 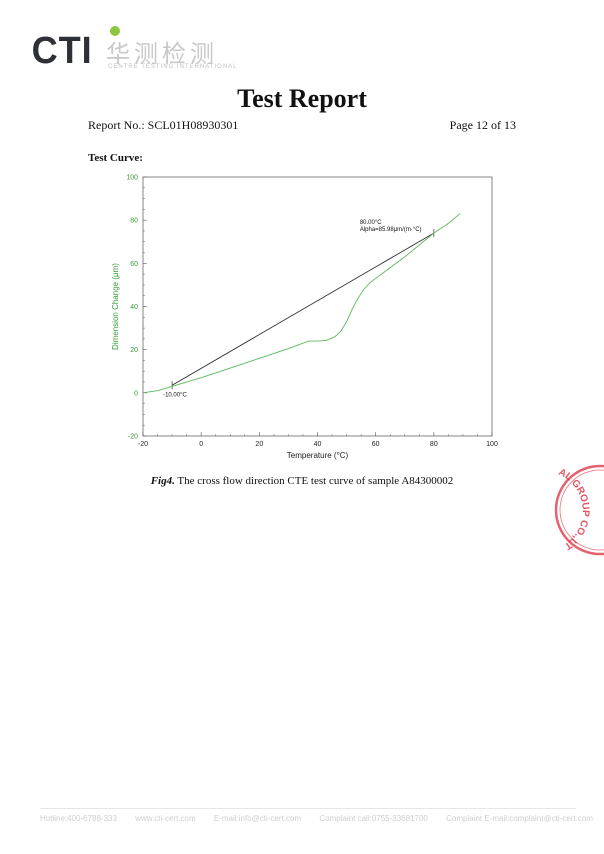 What do you see at coordinates (492, 444) in the screenshot?
I see `x-tick-label: 100` at bounding box center [492, 444].